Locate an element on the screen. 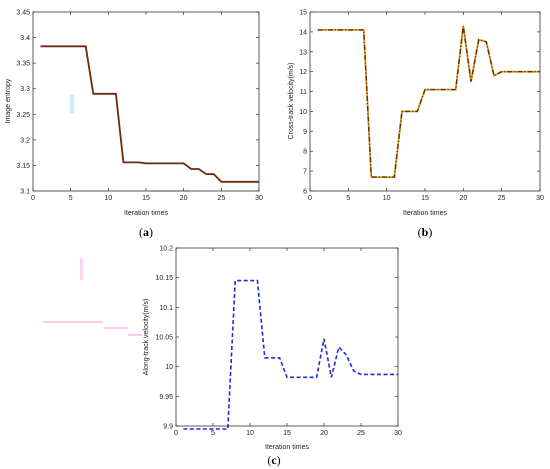  y-tick-label: 13 is located at coordinates (303, 52).